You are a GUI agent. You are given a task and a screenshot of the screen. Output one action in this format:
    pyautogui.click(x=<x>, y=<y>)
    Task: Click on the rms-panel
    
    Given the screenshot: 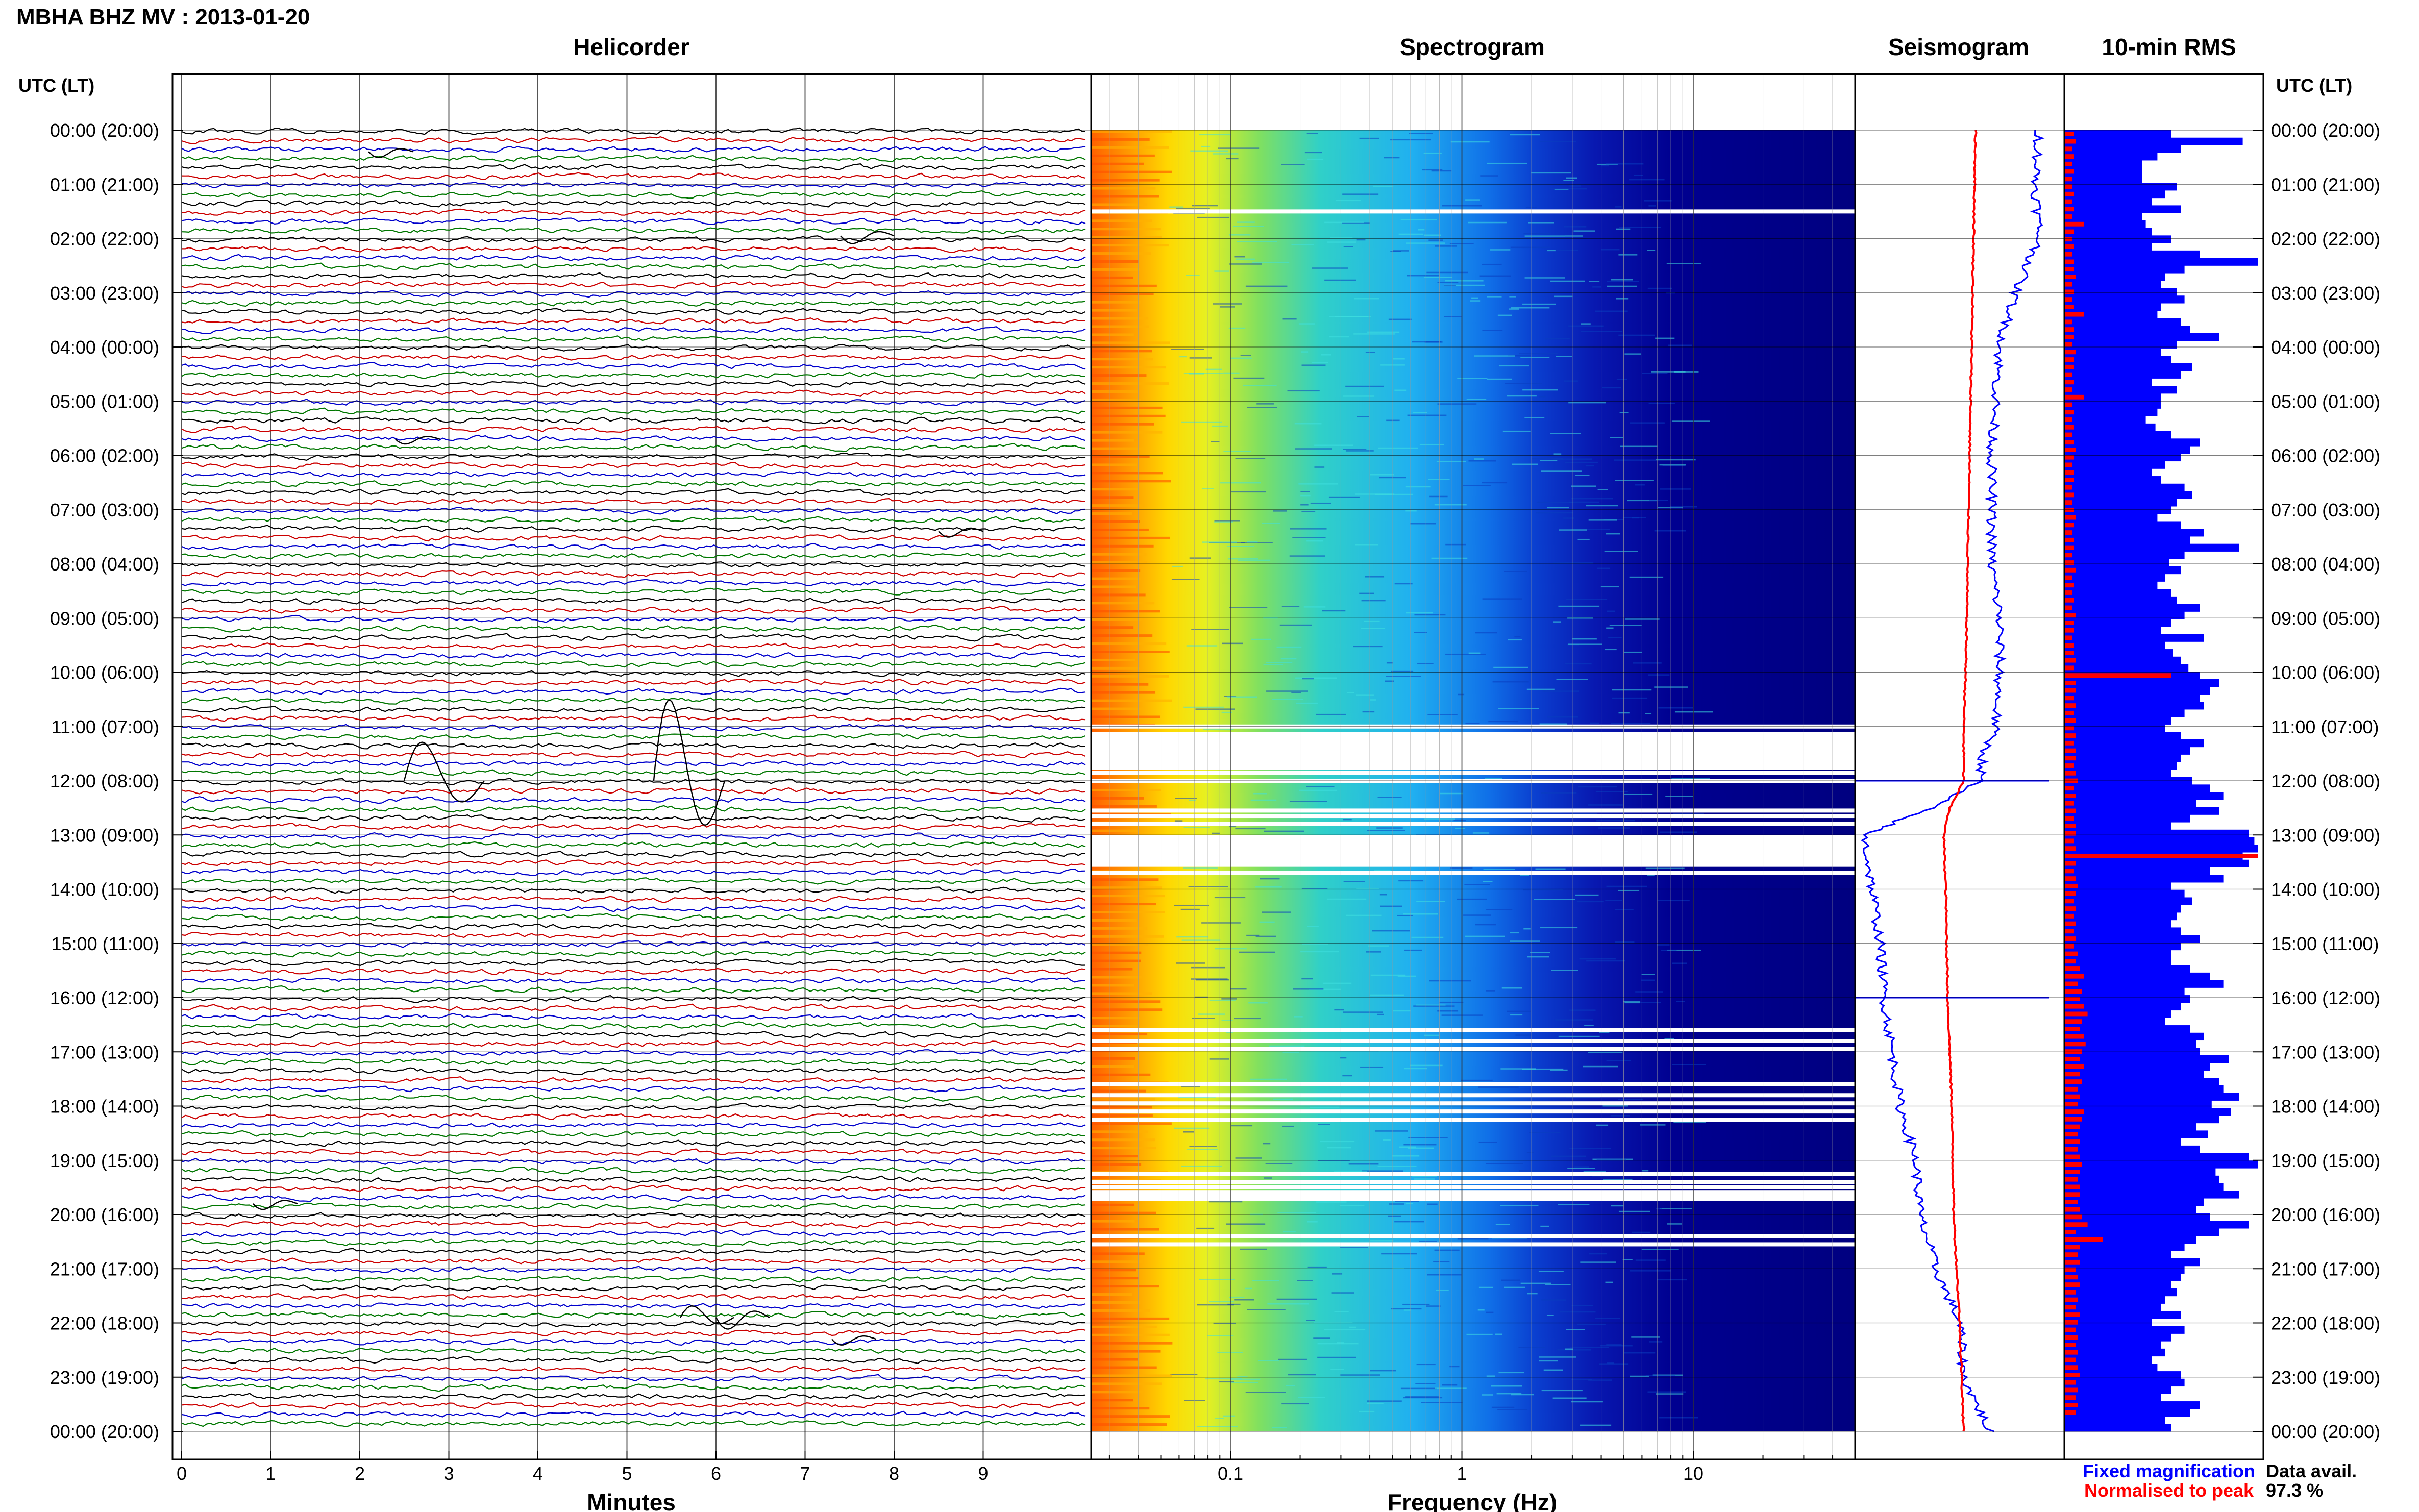 What is the action you would take?
    pyautogui.click(x=2161, y=781)
    